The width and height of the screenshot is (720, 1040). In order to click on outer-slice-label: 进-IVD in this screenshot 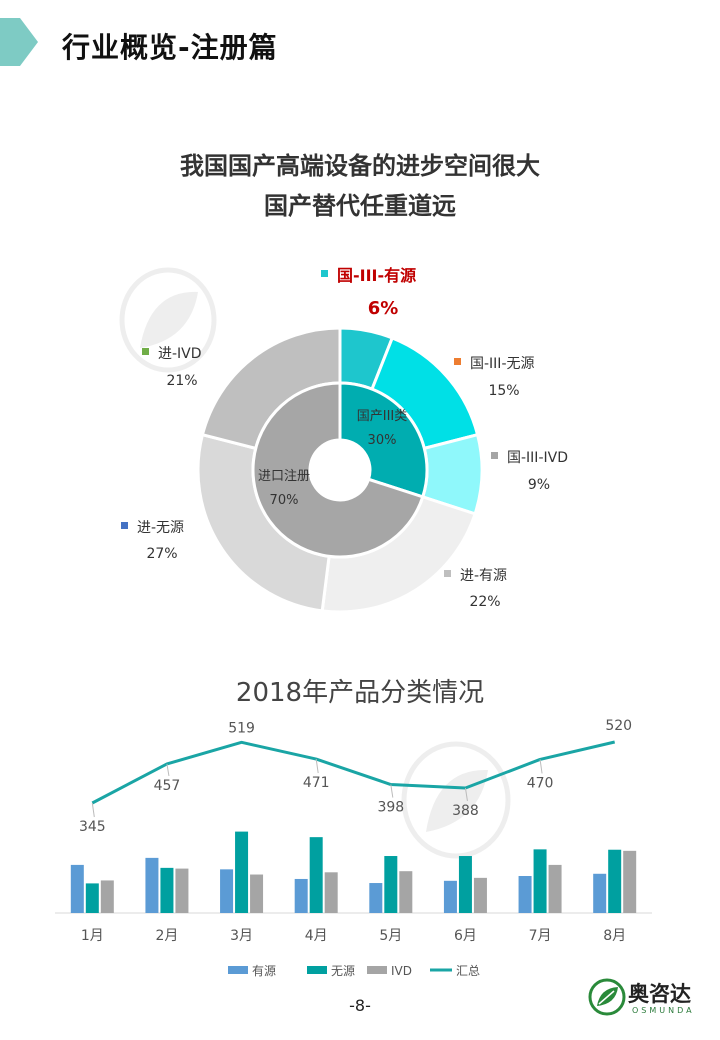, I will do `click(180, 354)`.